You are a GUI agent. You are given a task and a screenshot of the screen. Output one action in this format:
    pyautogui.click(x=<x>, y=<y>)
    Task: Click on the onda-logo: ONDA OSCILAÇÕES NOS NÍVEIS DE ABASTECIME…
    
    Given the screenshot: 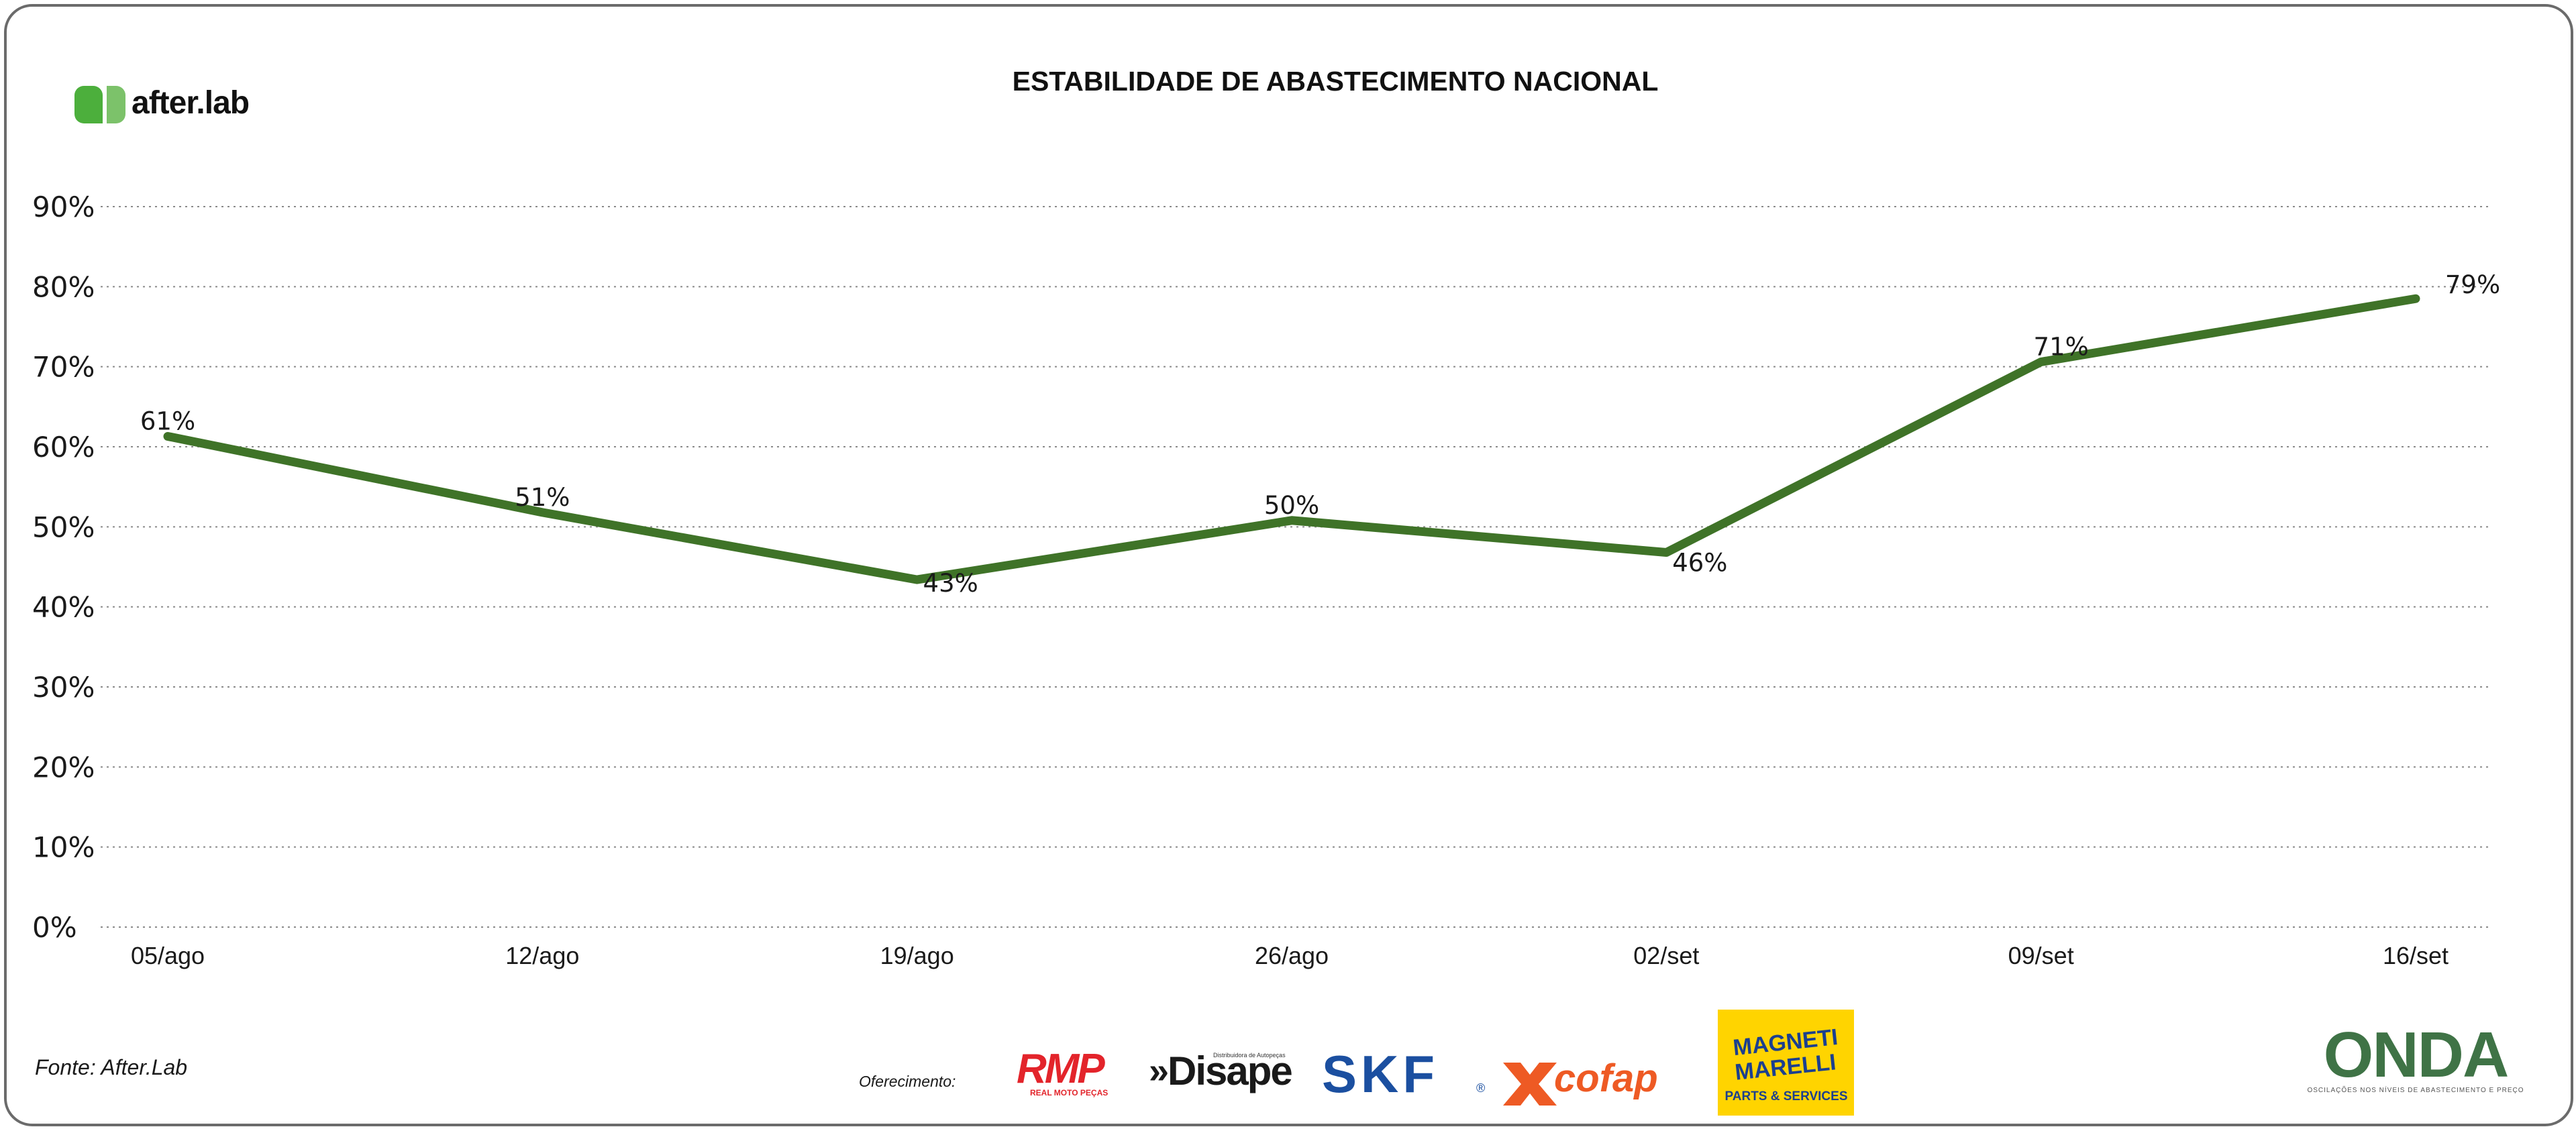 What is the action you would take?
    pyautogui.click(x=2415, y=1057)
    